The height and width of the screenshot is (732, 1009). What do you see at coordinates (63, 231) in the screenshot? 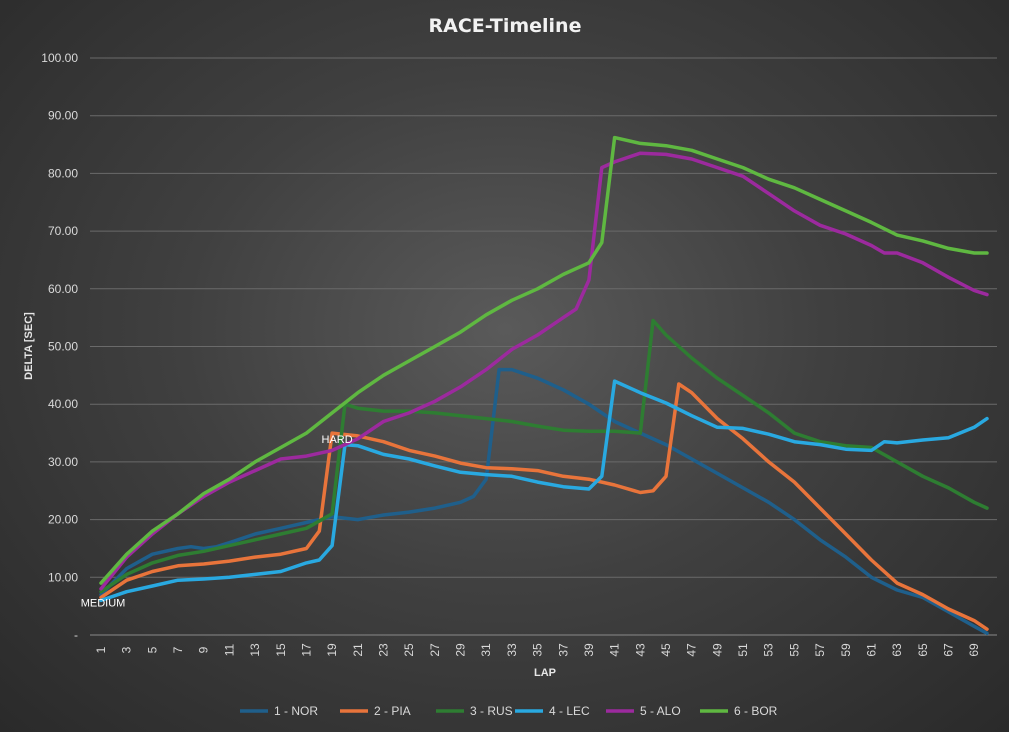
I see `y-tick-label: 70.00` at bounding box center [63, 231].